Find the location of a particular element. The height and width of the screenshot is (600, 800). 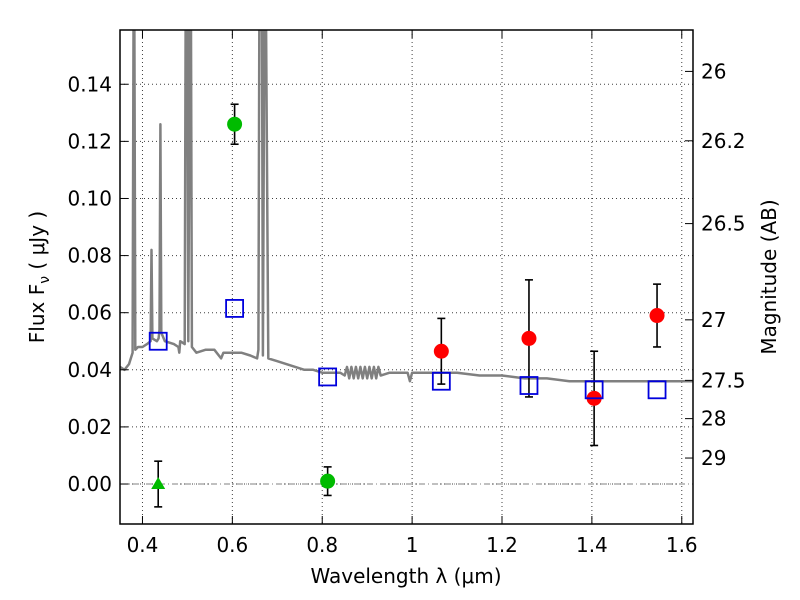

x-tick-label: 0.6 is located at coordinates (232, 545).